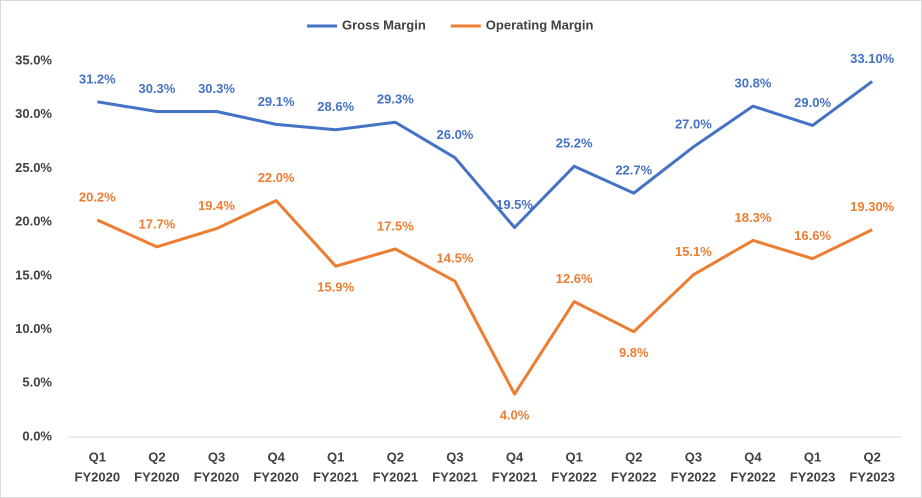 This screenshot has width=922, height=498. I want to click on data-label: 30.8%, so click(753, 83).